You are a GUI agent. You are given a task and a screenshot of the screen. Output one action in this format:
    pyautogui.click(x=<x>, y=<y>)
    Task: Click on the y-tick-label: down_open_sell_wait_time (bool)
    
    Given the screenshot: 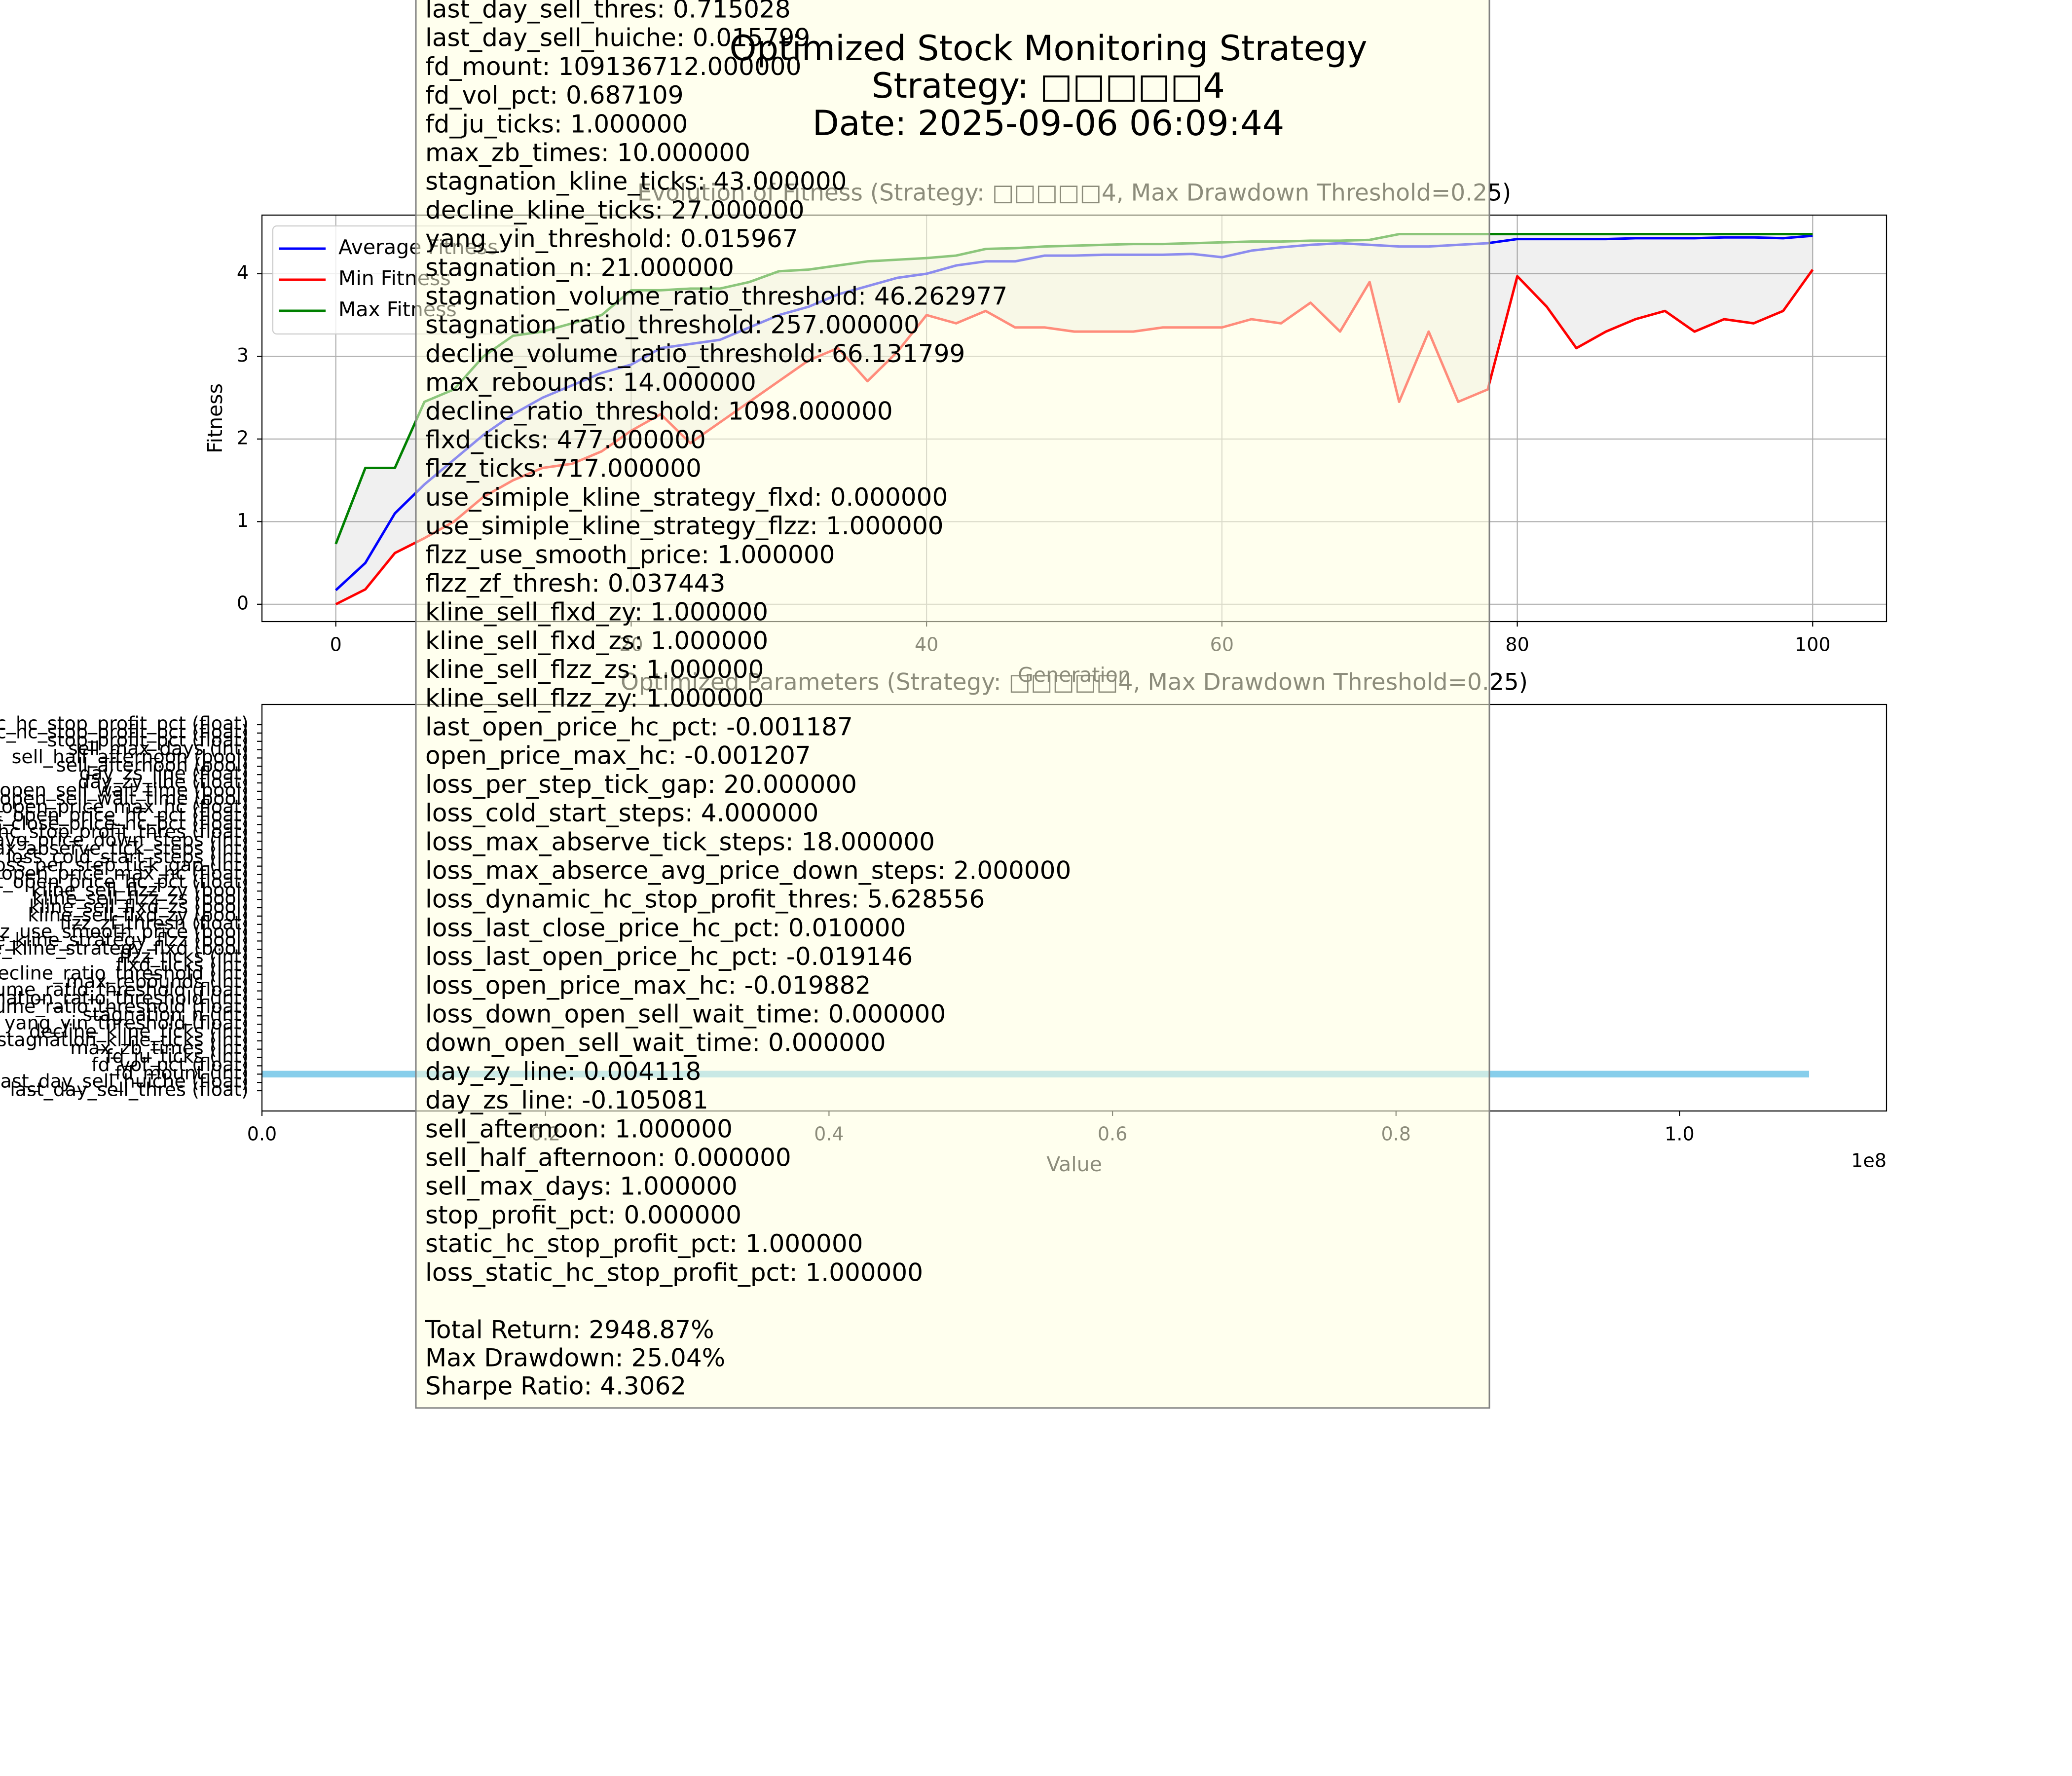 What is the action you would take?
    pyautogui.click(x=125, y=790)
    